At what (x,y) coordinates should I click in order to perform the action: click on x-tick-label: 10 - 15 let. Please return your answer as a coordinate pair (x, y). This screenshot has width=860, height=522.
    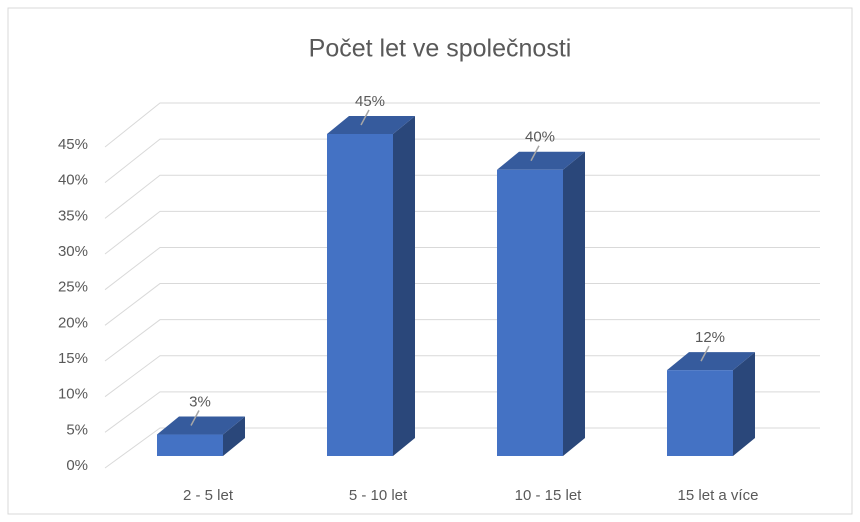
    Looking at the image, I should click on (549, 495).